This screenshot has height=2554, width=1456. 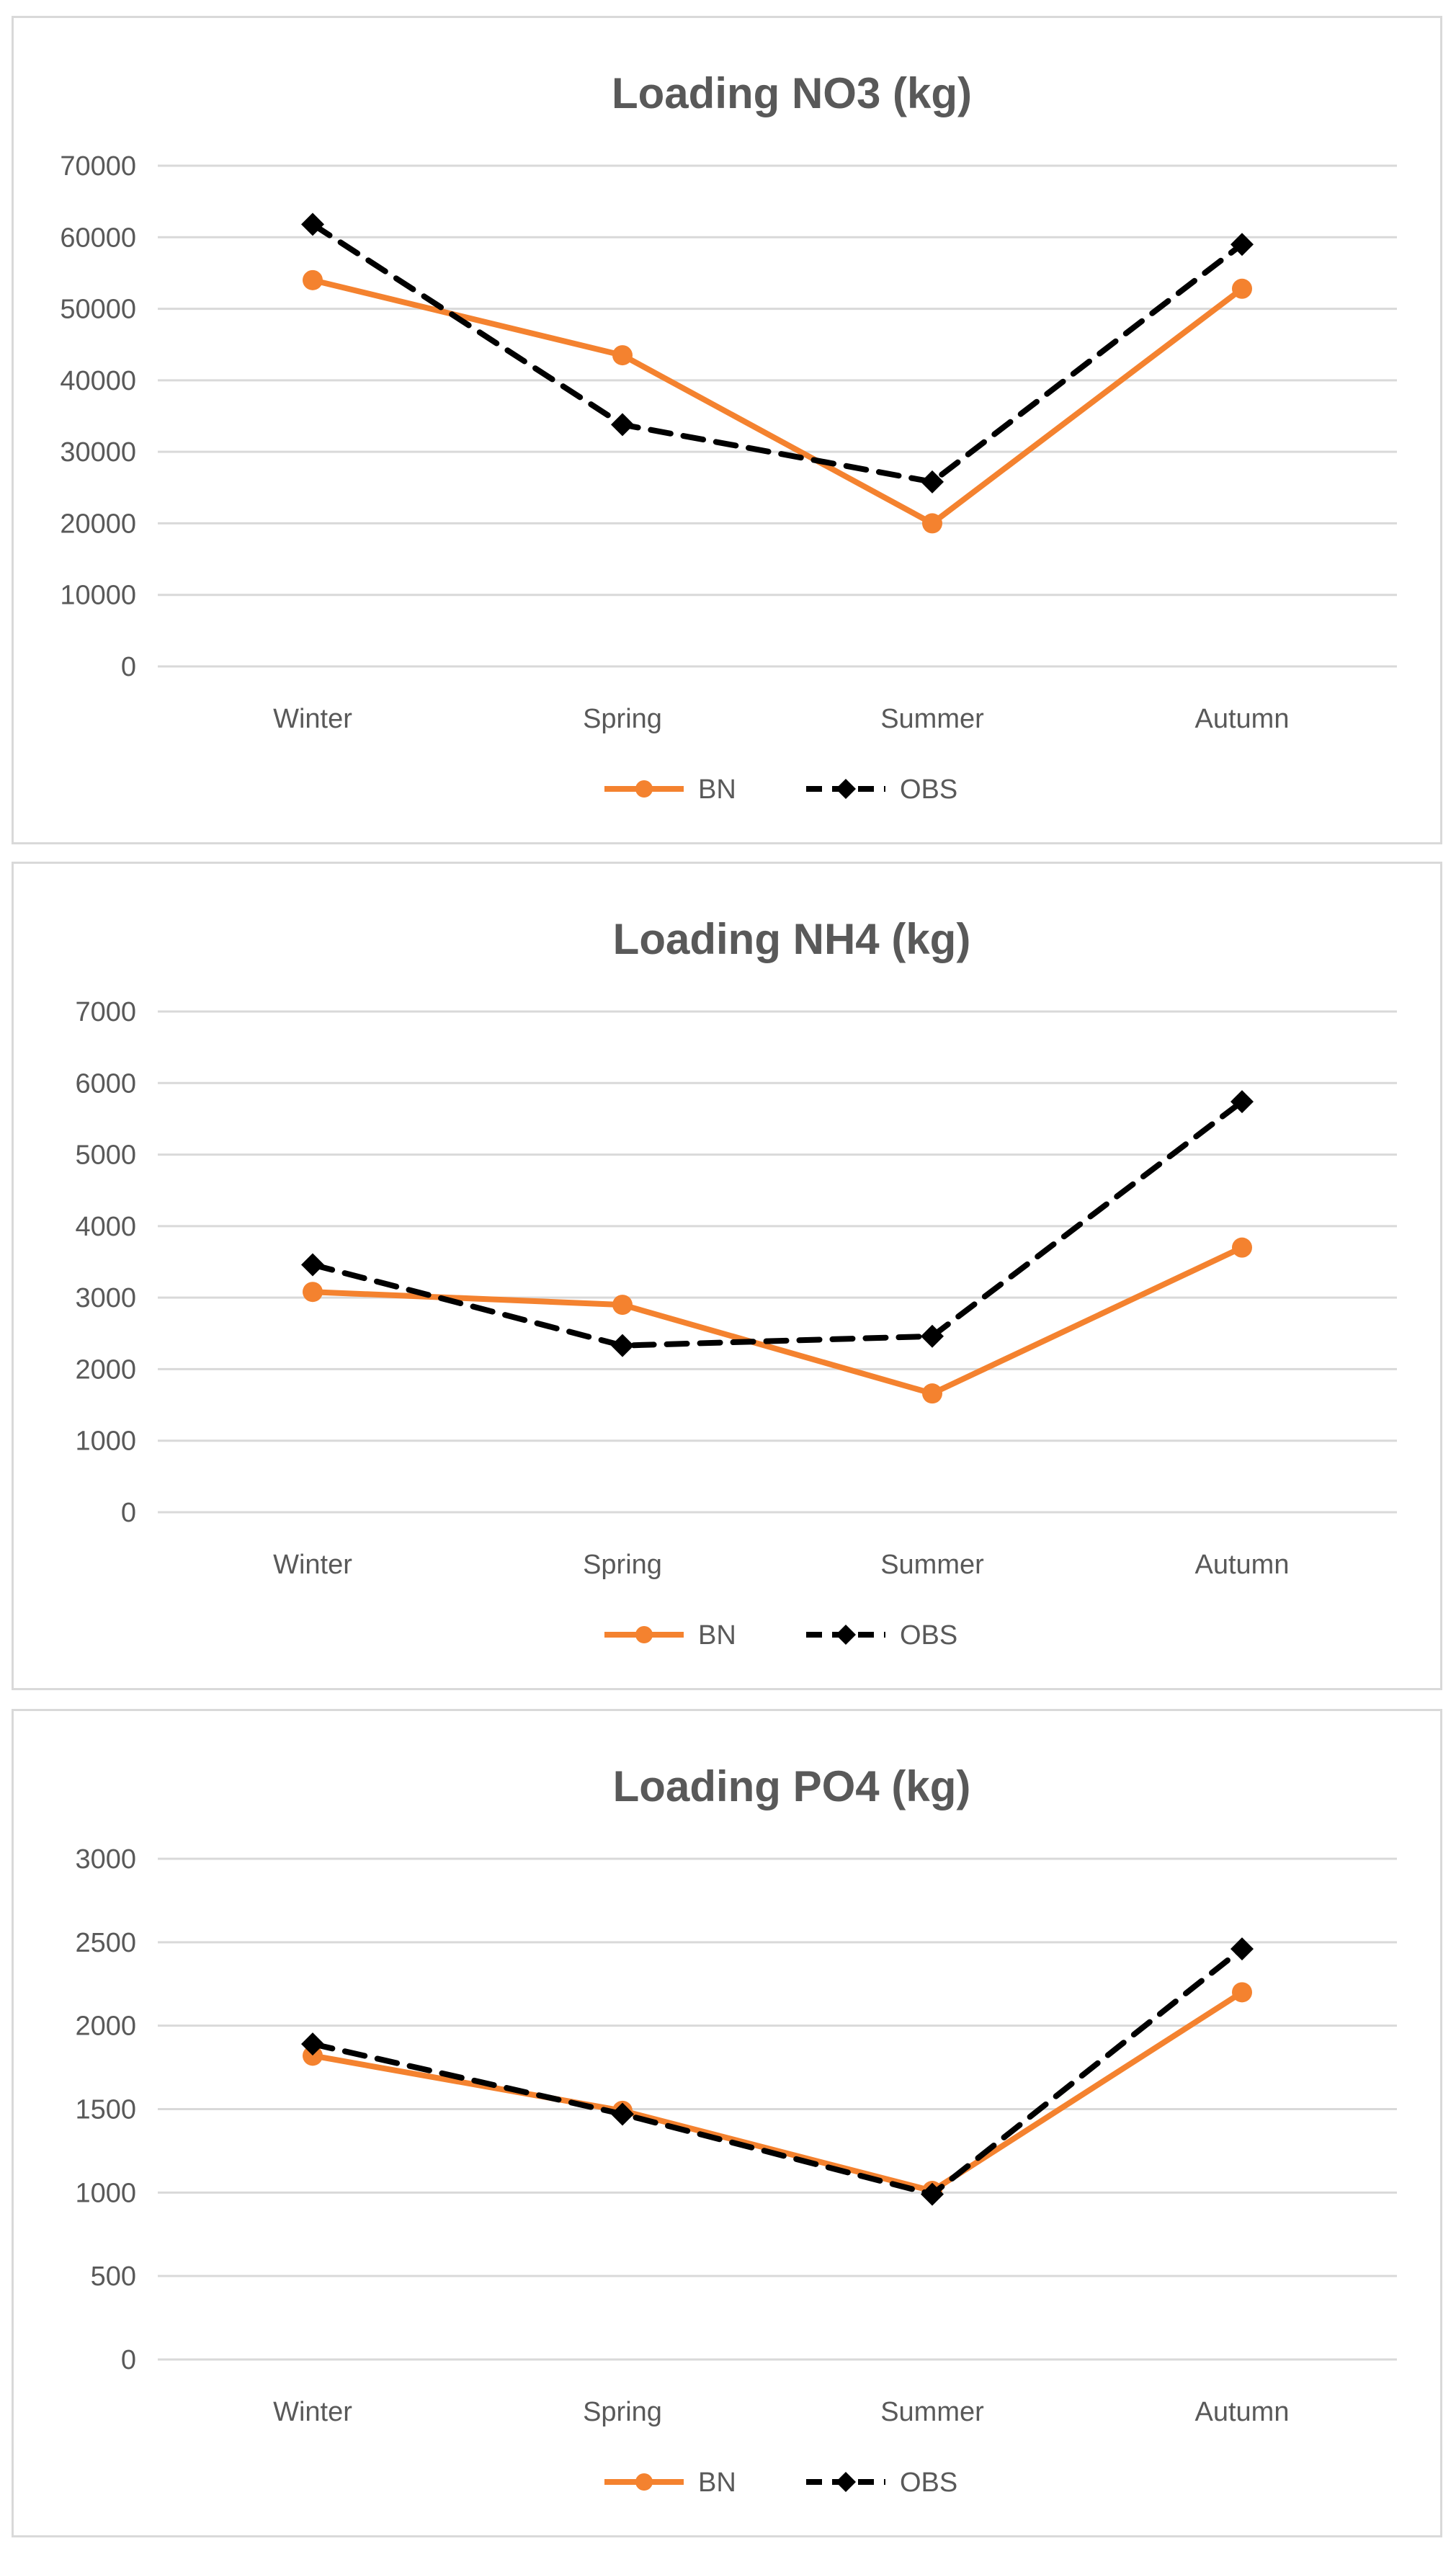 What do you see at coordinates (98, 596) in the screenshot?
I see `y-tick-label: 10000` at bounding box center [98, 596].